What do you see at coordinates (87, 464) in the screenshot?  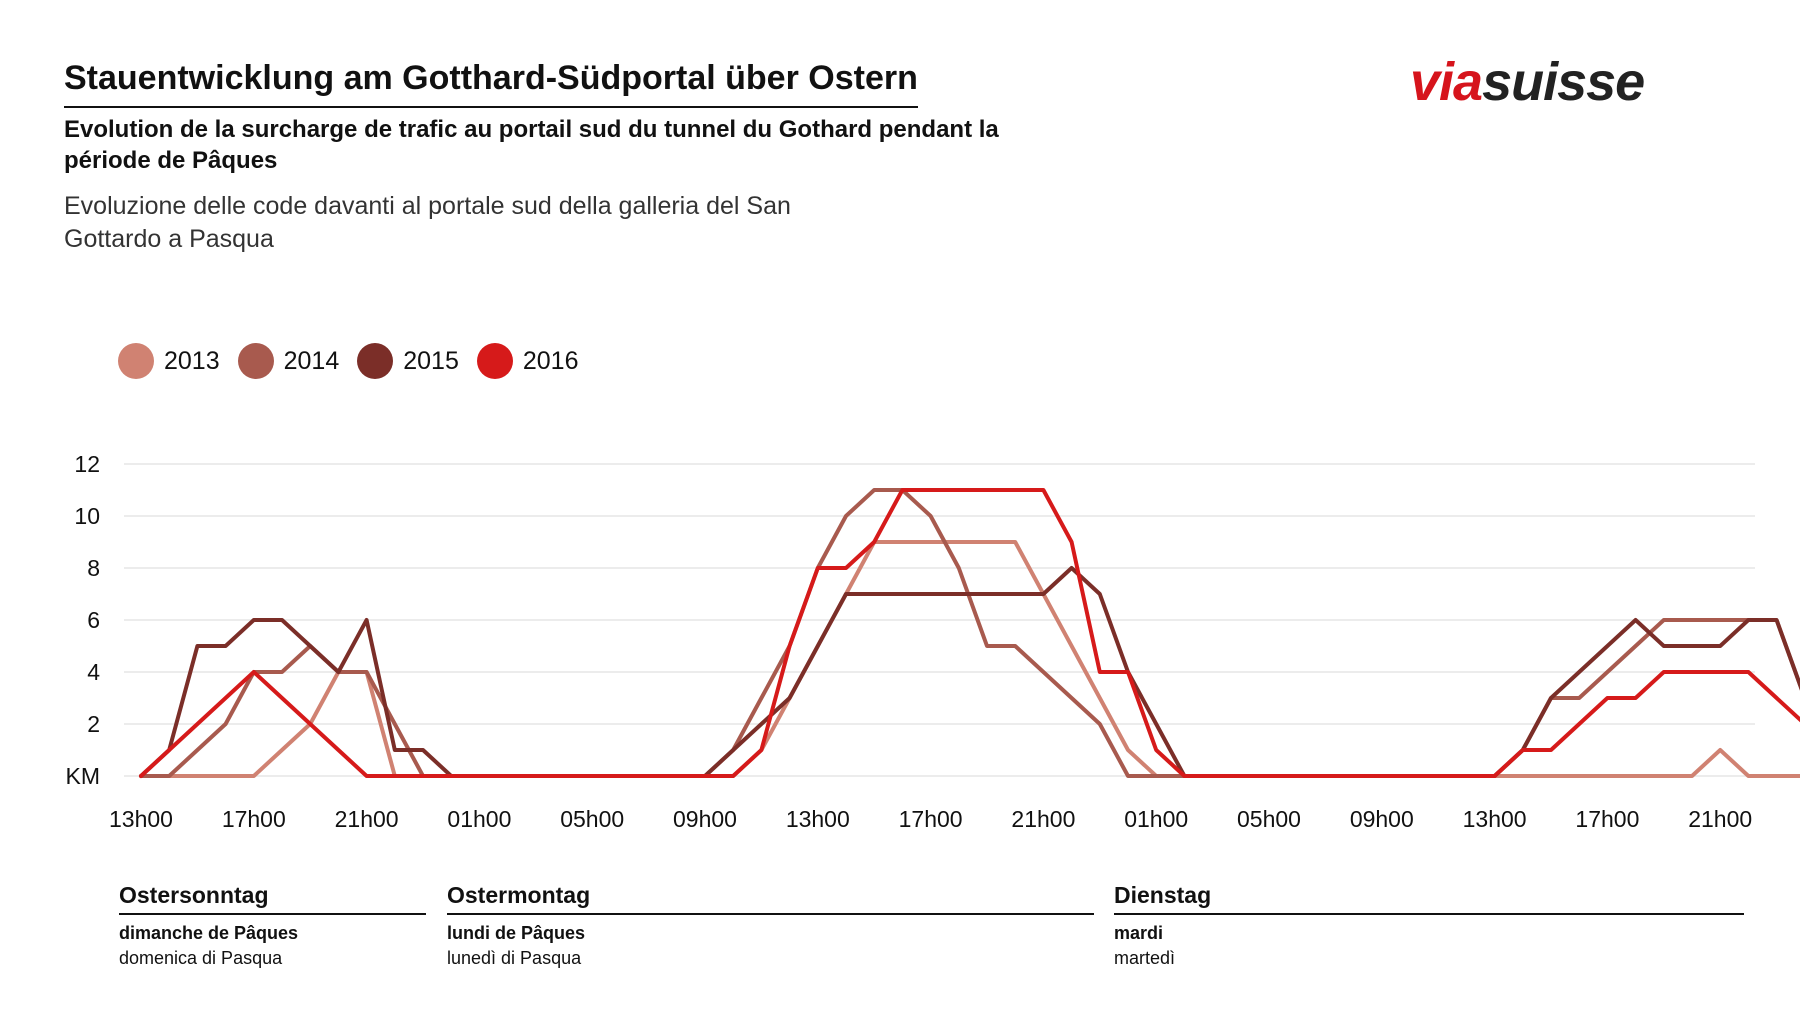 I see `y-tick-label: 12` at bounding box center [87, 464].